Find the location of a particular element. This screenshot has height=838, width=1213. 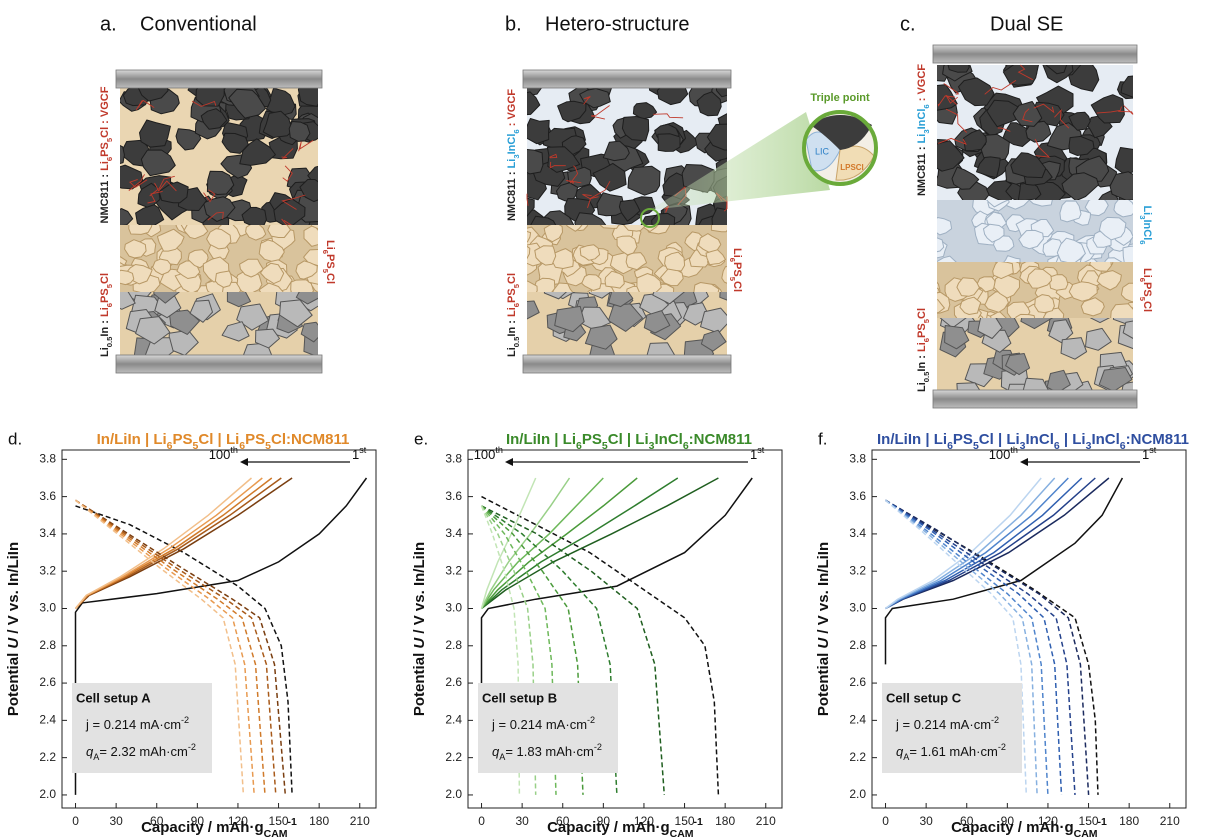

side-label-part: Li6PS5Cl is located at coordinates (513, 295).